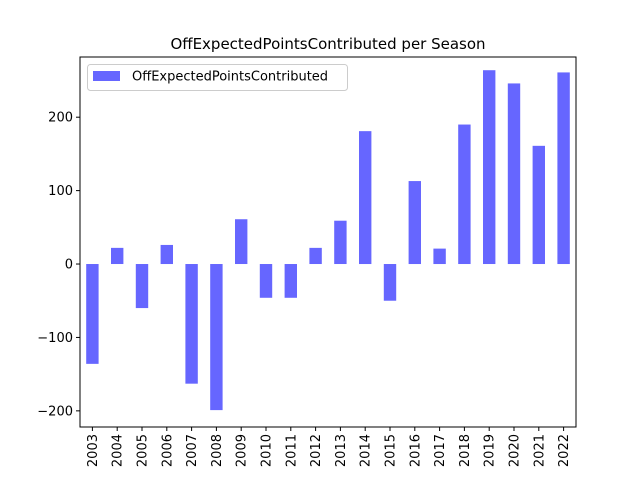 This screenshot has width=640, height=480. I want to click on x-tick-label: 2017, so click(440, 450).